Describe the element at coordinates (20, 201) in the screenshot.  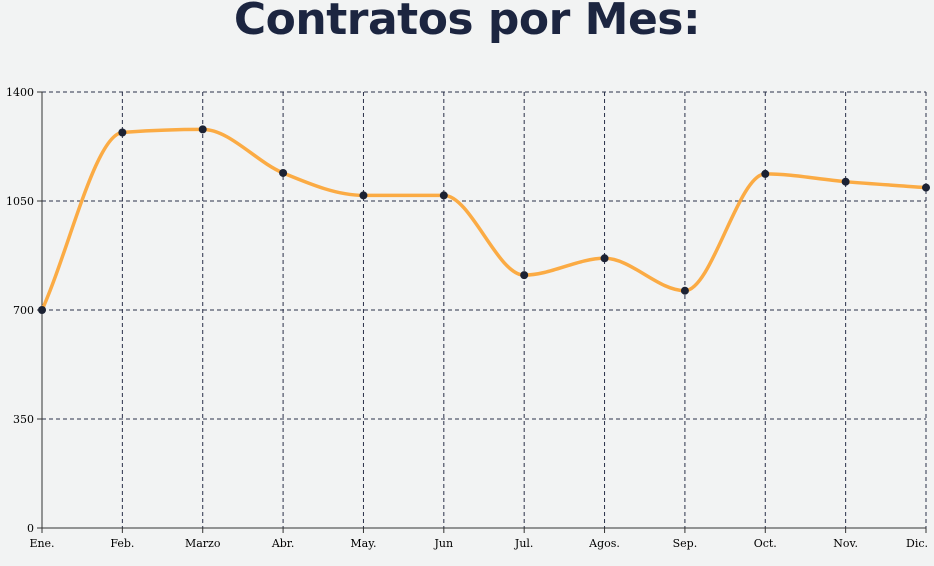
I see `y-tick-label: 1050` at that location.